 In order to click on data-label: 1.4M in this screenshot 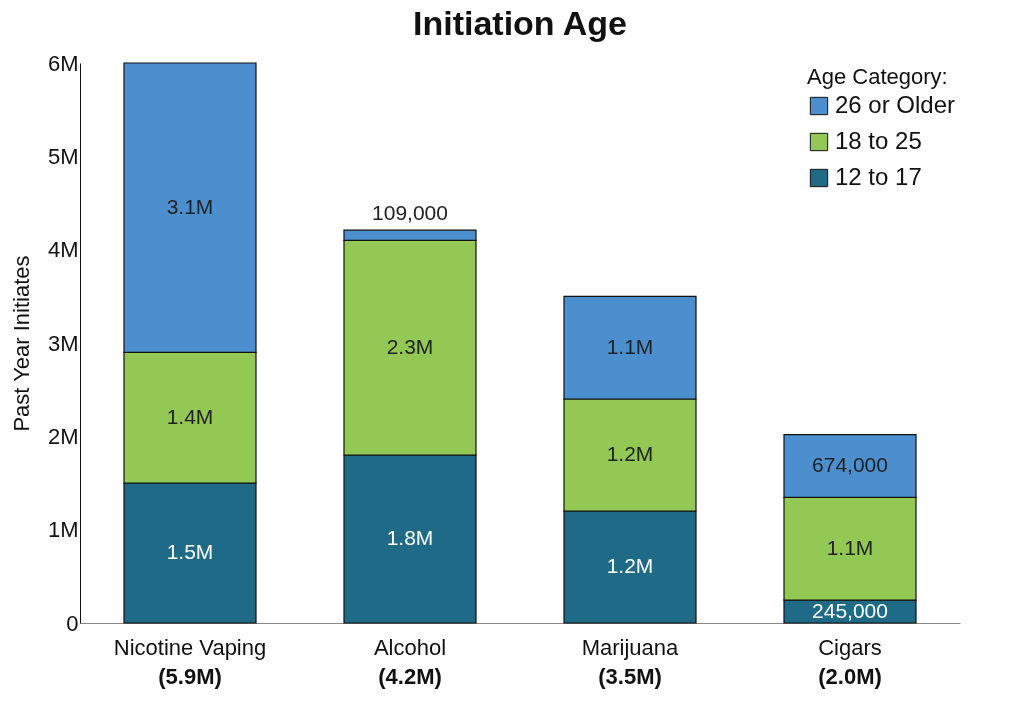, I will do `click(190, 416)`.